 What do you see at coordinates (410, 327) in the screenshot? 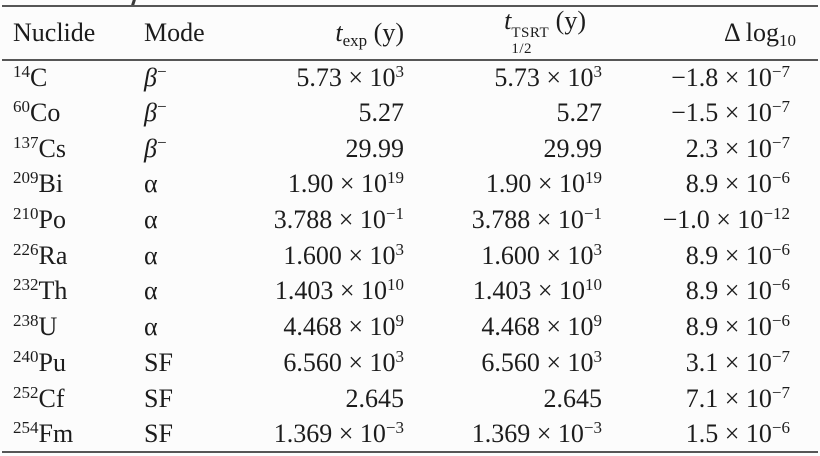
I see `table-row: 238U α 4.468 × 109 4.468 × 109 8.9 × 10−6` at bounding box center [410, 327].